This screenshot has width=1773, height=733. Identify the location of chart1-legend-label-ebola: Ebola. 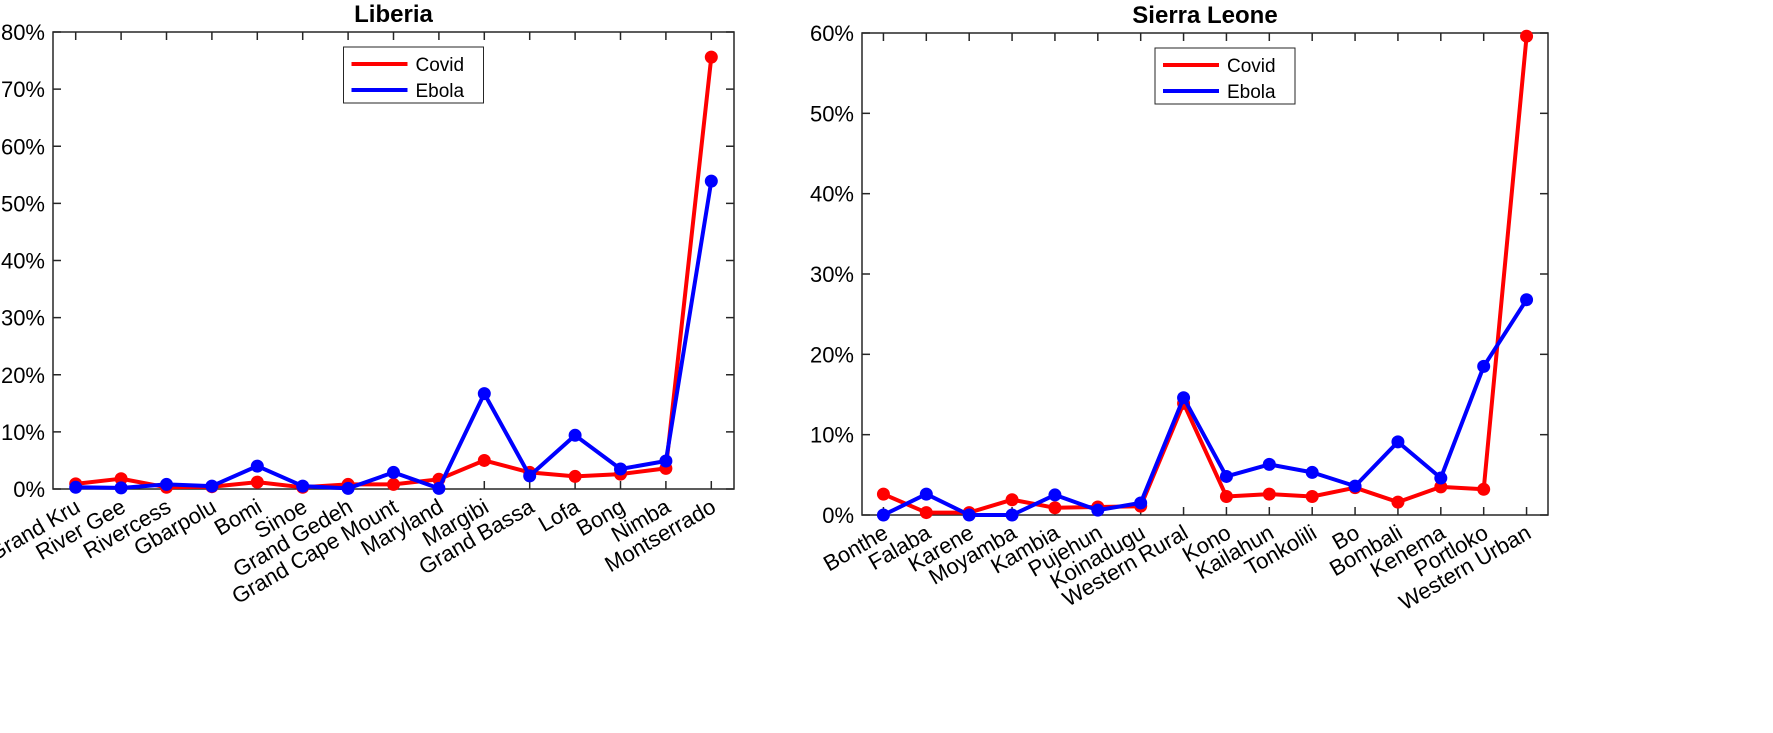
(440, 91).